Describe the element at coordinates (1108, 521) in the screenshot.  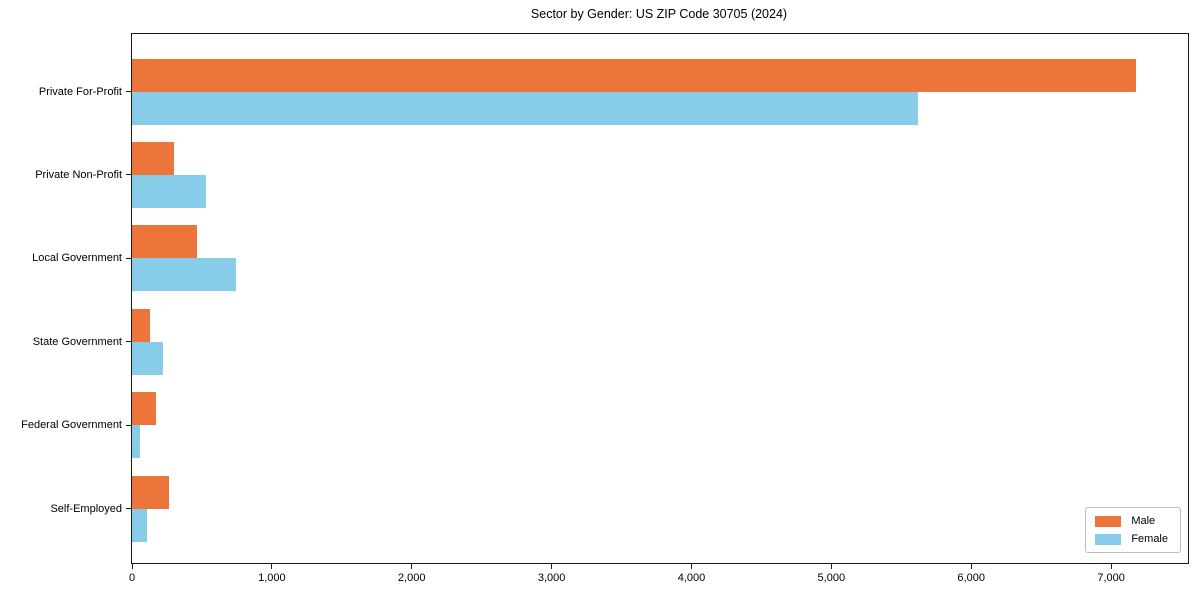
I see `male-series-swatch` at that location.